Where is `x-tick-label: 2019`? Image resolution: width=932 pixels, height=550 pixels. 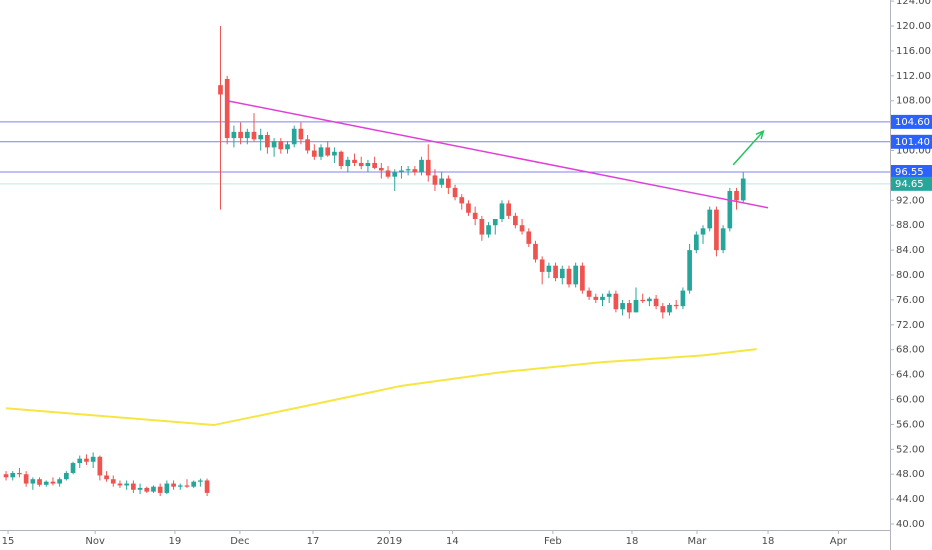
x-tick-label: 2019 is located at coordinates (389, 541).